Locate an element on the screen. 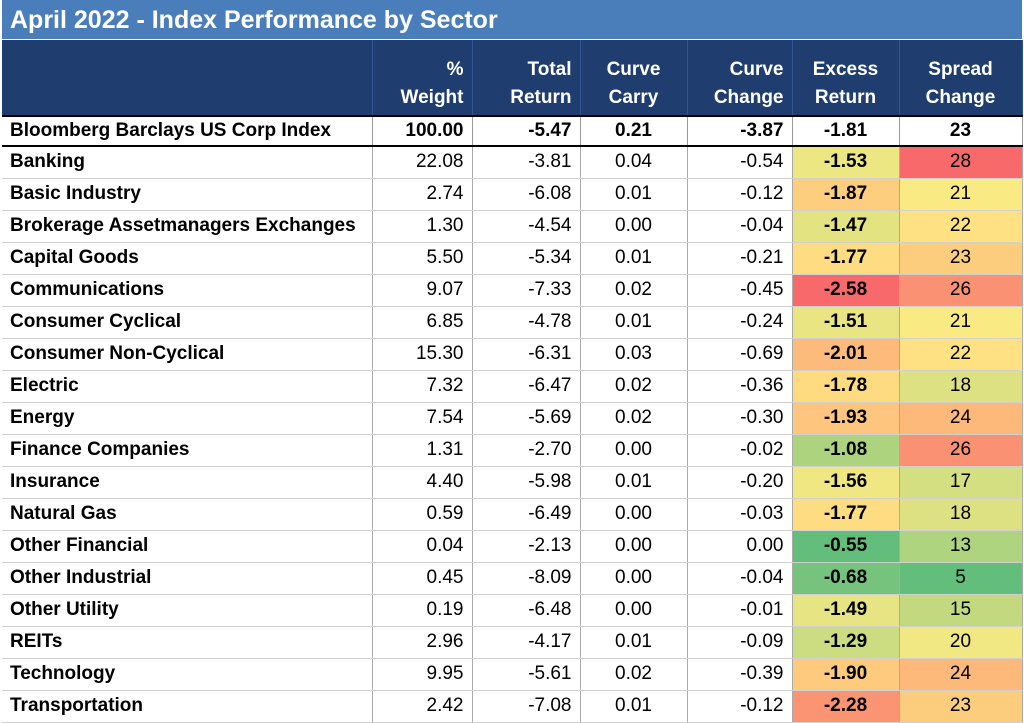 Image resolution: width=1024 pixels, height=723 pixels. value-cell: -6.49 is located at coordinates (526, 514).